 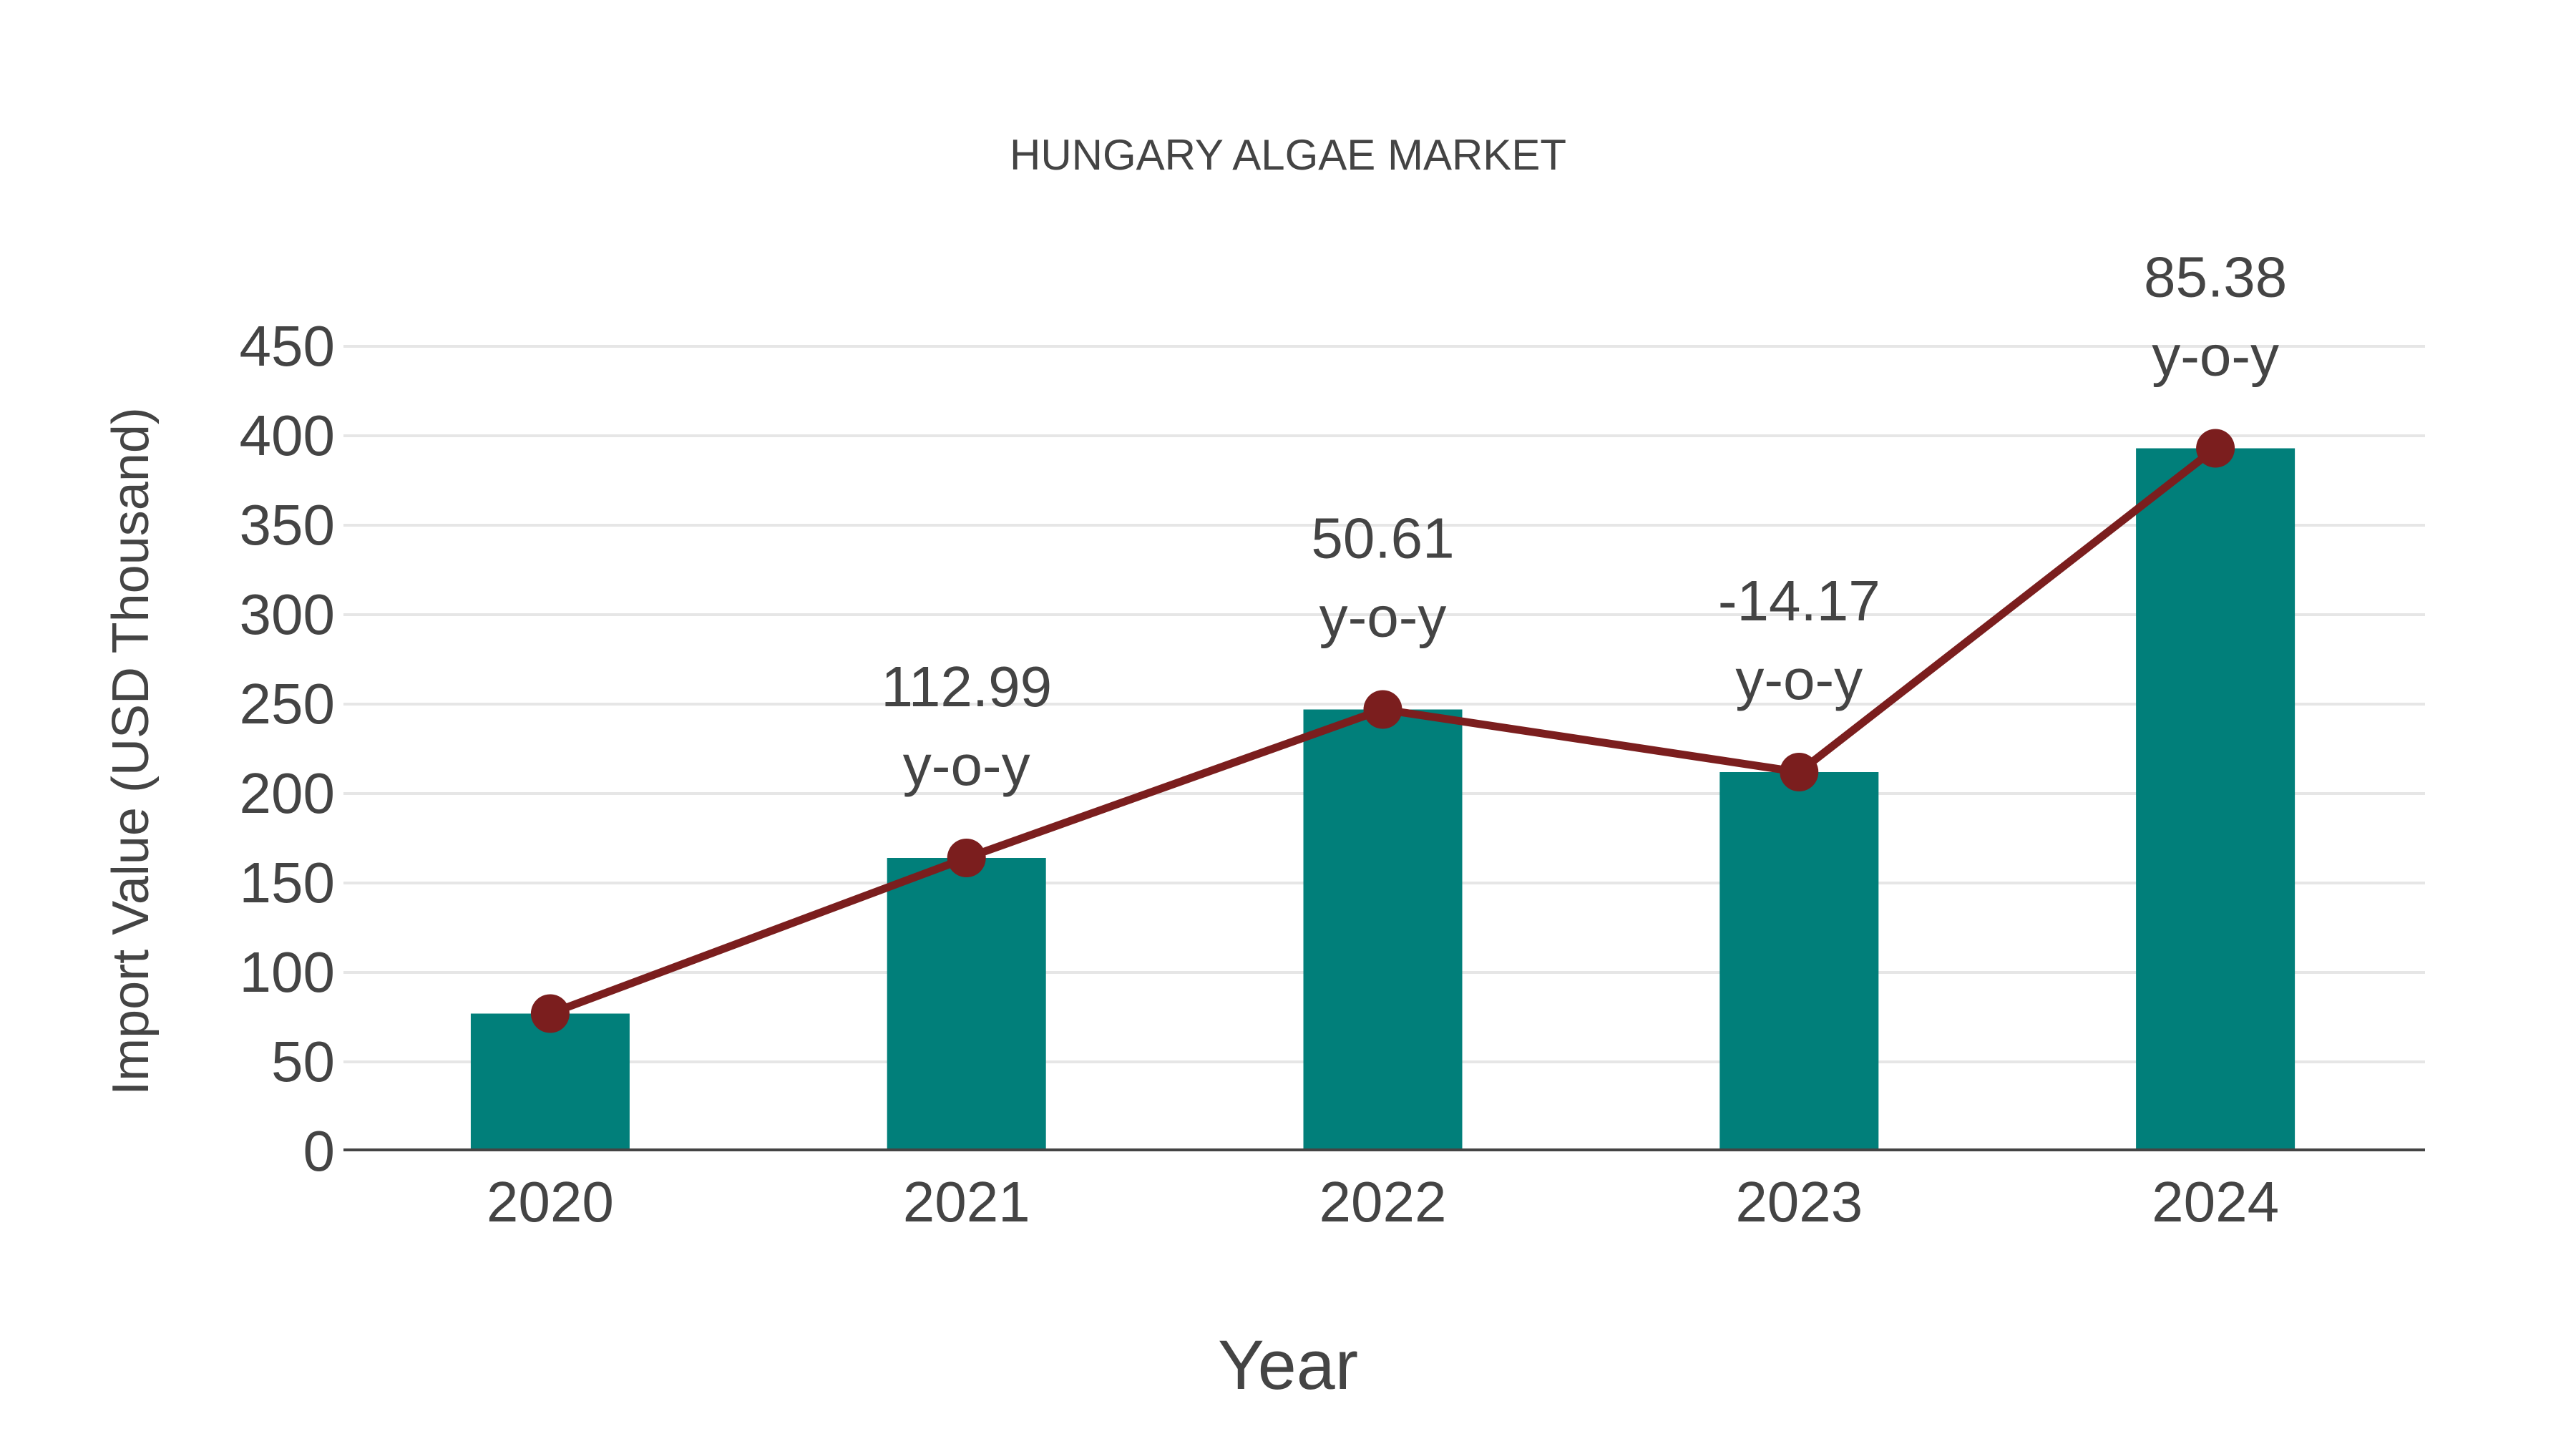 I want to click on marker-2021, so click(x=966, y=858).